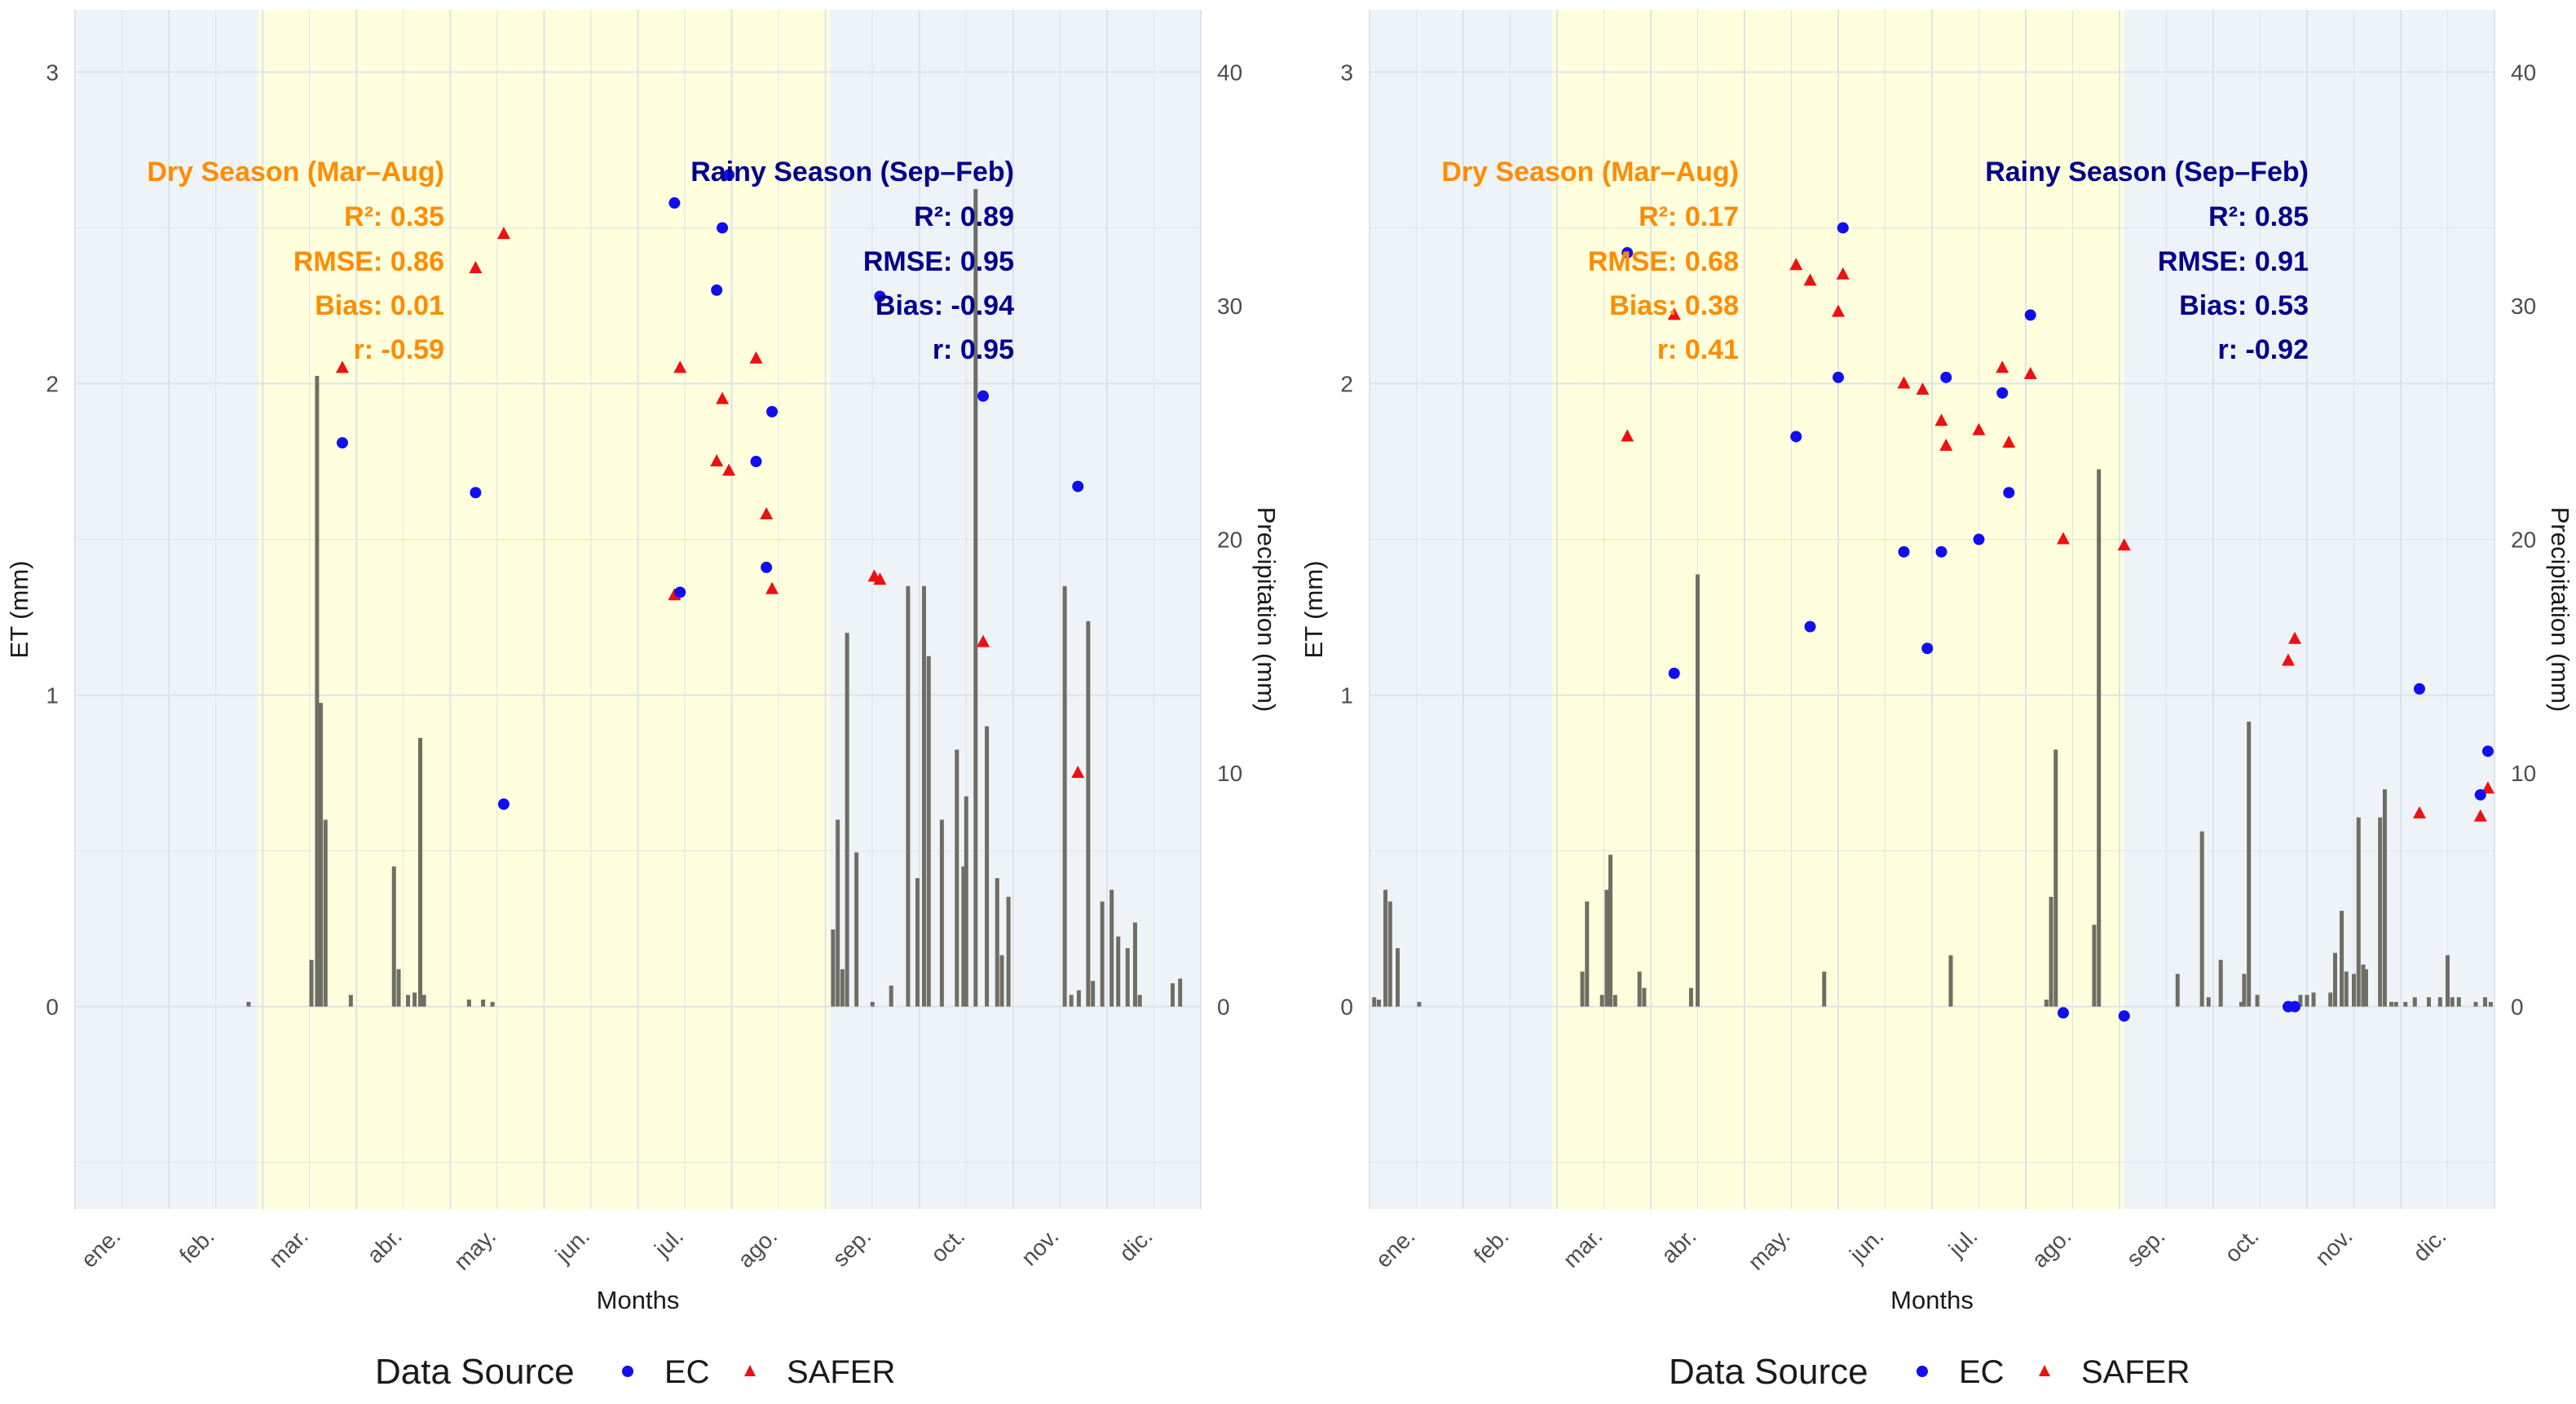  What do you see at coordinates (1689, 217) in the screenshot?
I see `dry-stat-r2: R²: 0.17` at bounding box center [1689, 217].